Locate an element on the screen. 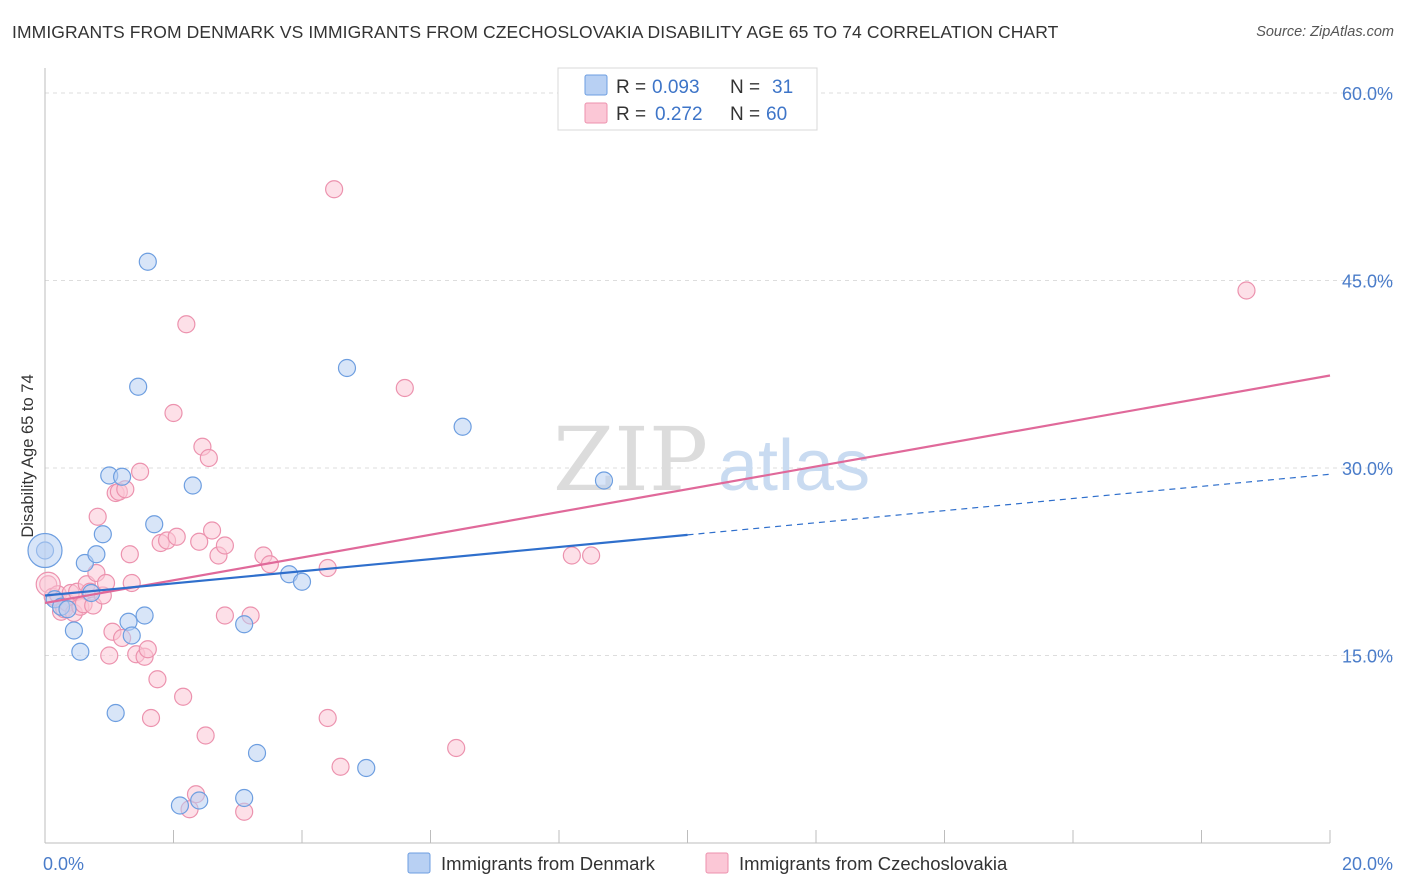  series-legend-swatch-denmark is located at coordinates (419, 863).